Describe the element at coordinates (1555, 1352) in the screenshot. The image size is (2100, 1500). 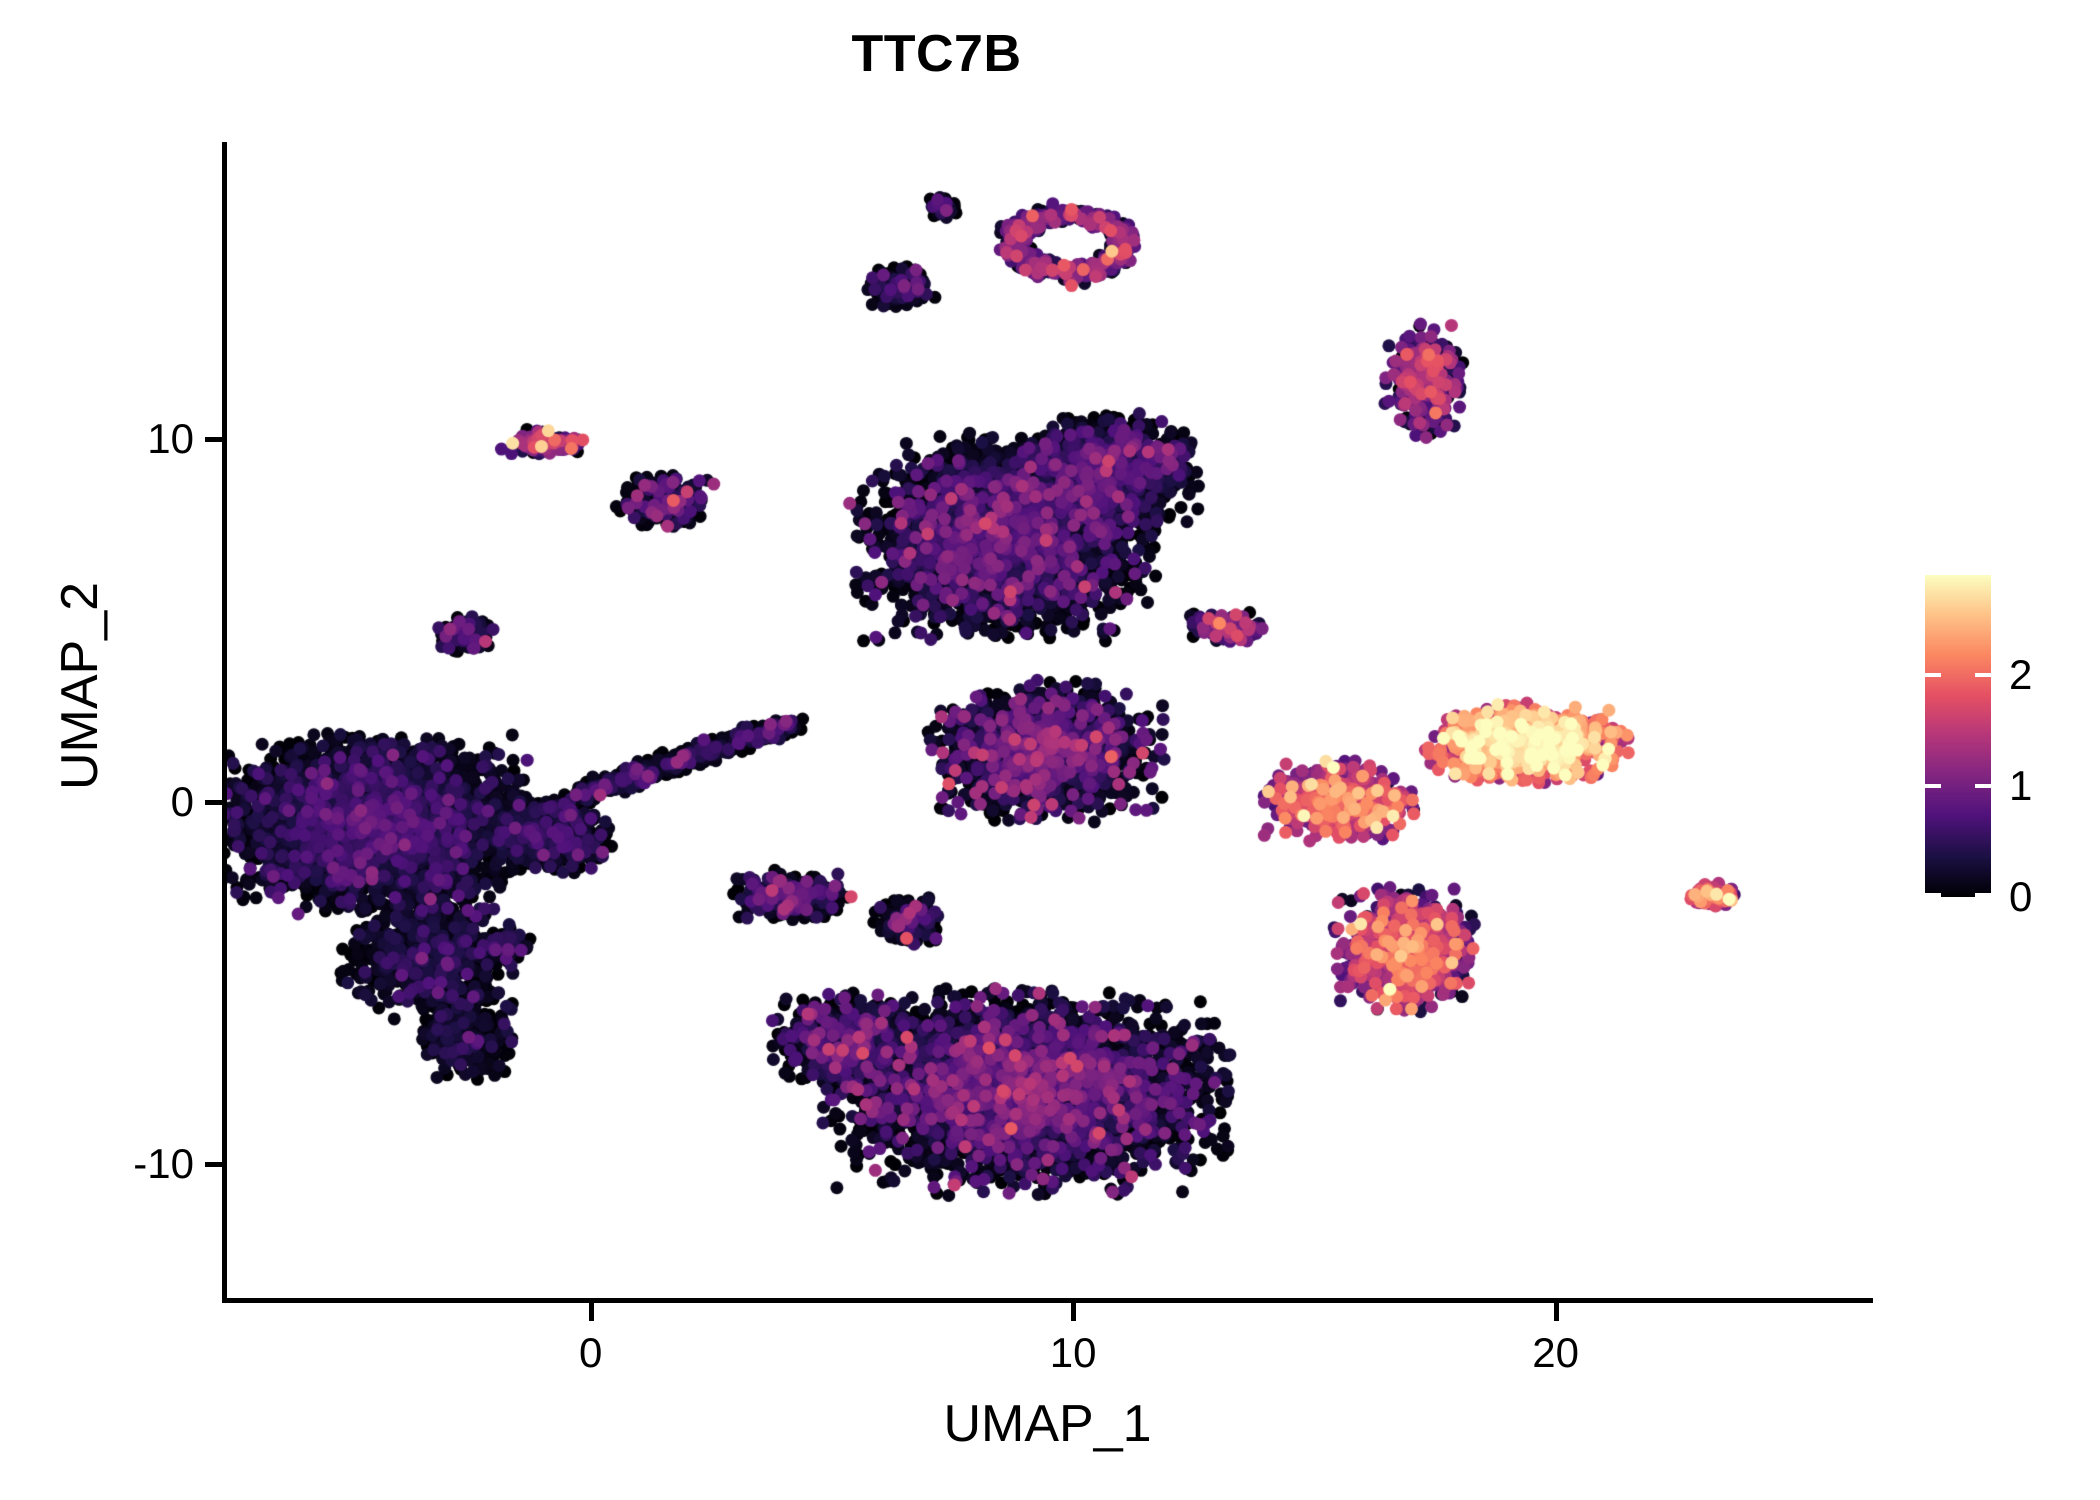
I see `x-axis-label-20: 20` at that location.